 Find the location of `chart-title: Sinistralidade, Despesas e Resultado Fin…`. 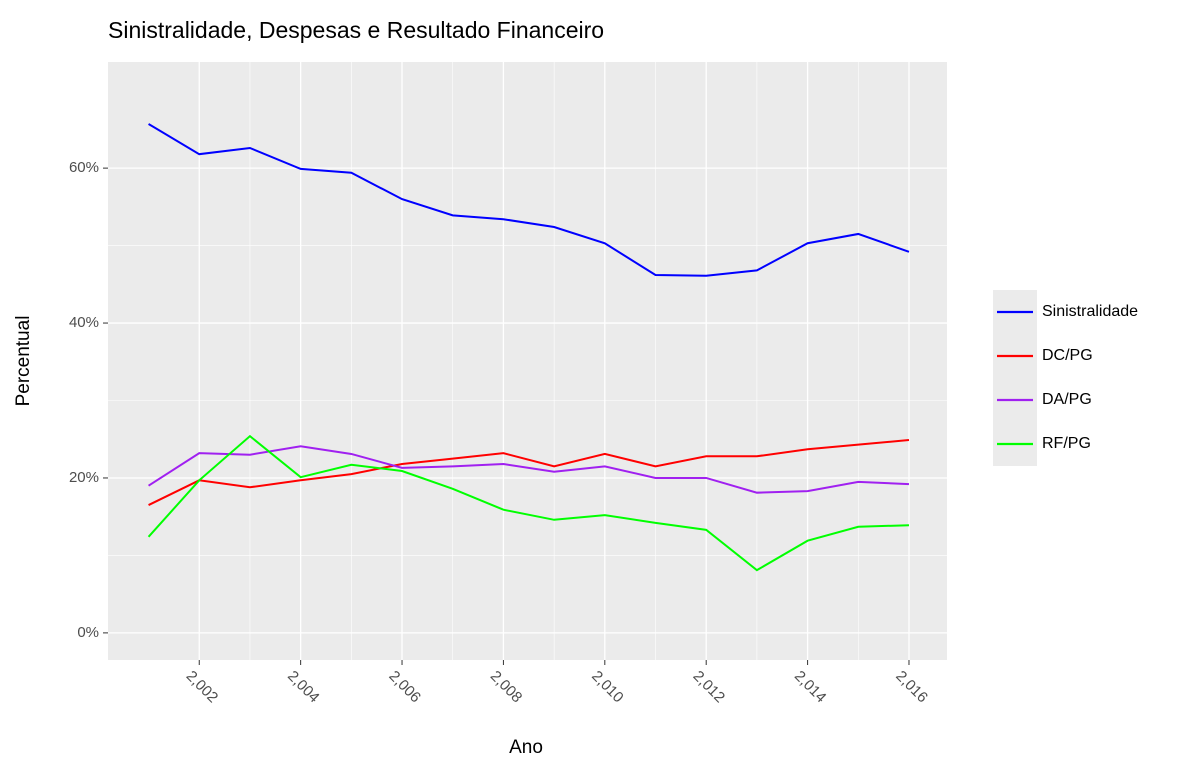

chart-title: Sinistralidade, Despesas e Resultado Fin… is located at coordinates (356, 30).